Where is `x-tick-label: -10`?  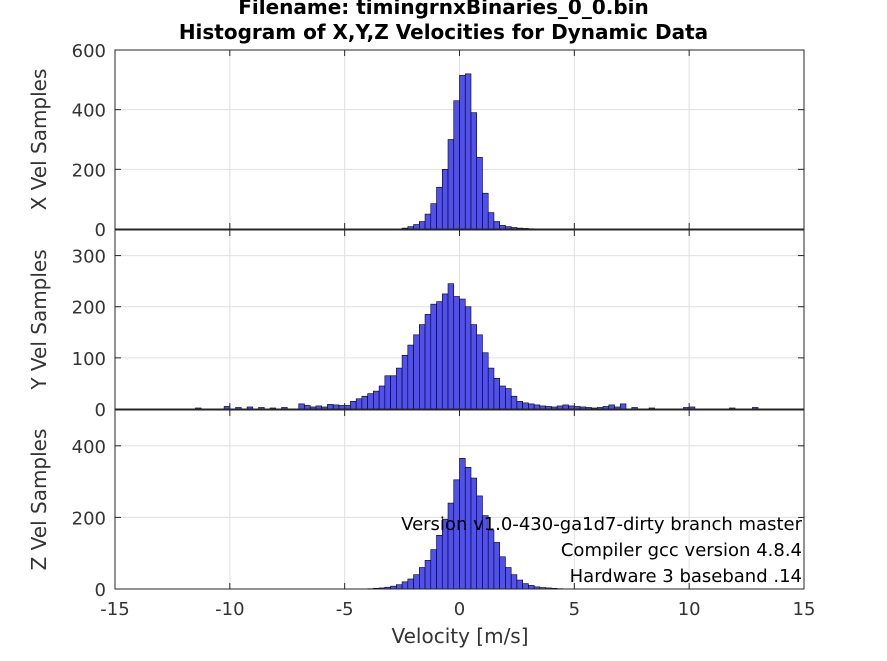 x-tick-label: -10 is located at coordinates (229, 609).